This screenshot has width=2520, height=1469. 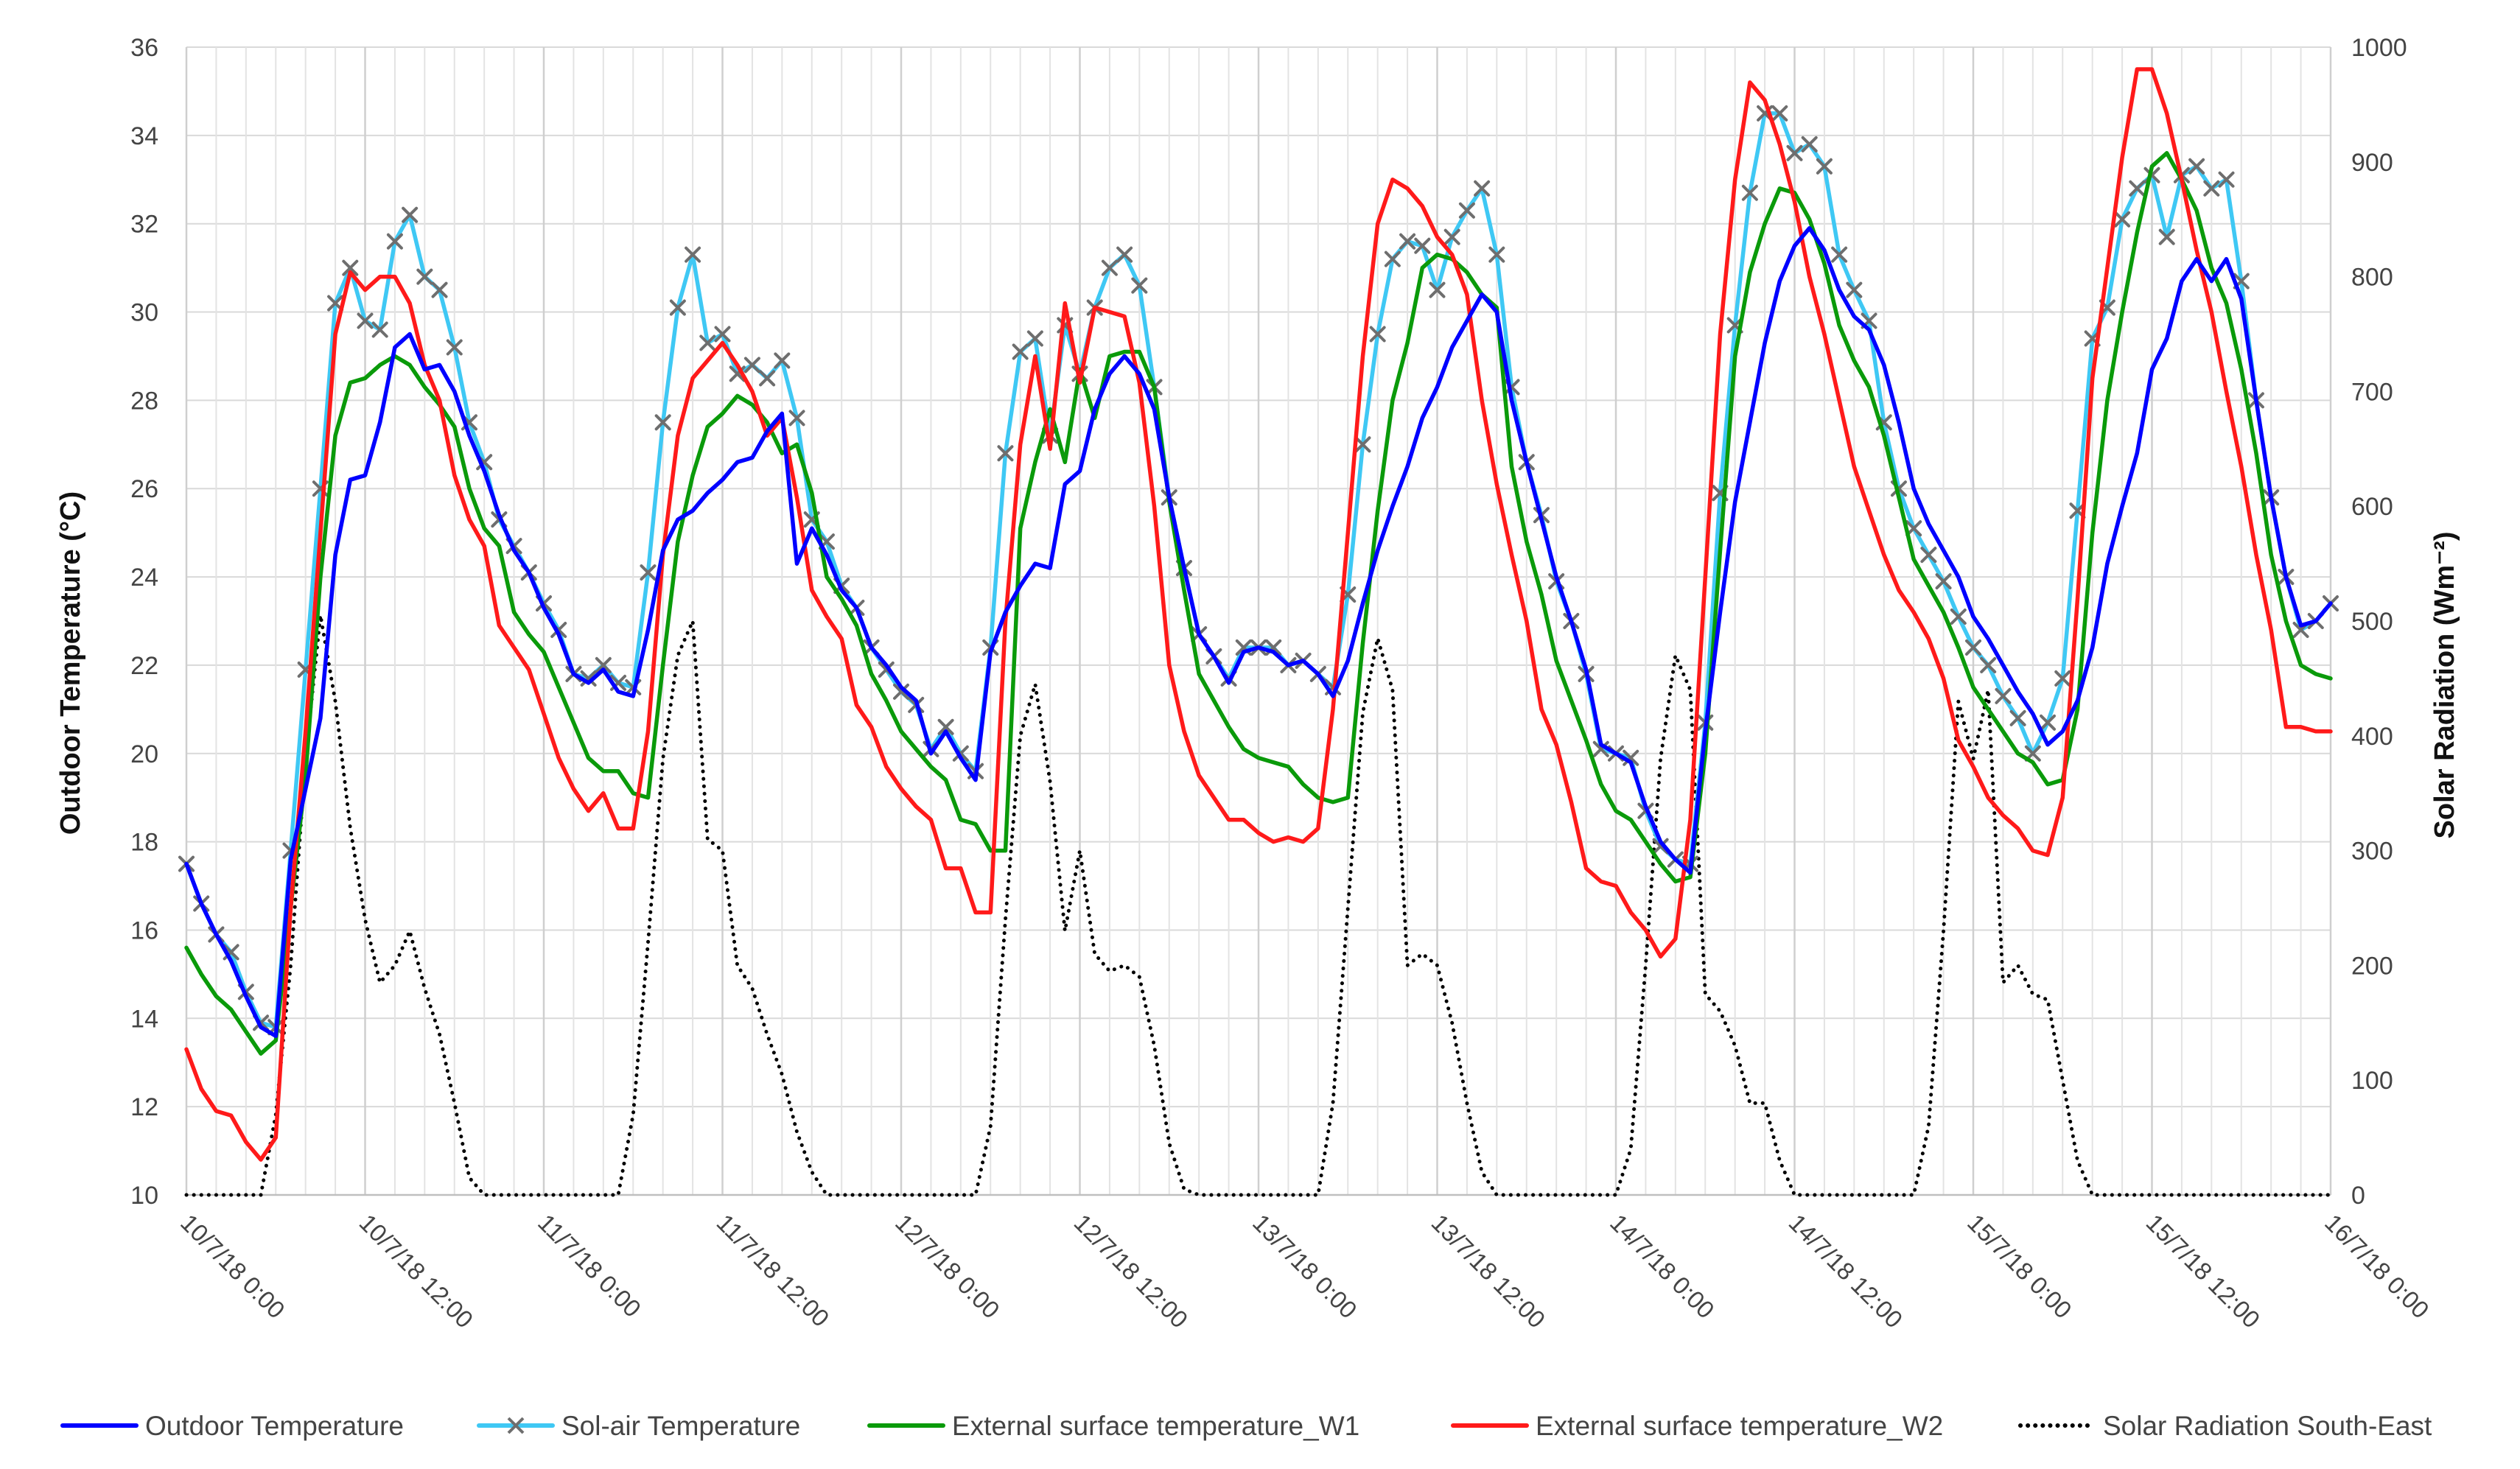 What do you see at coordinates (144, 313) in the screenshot?
I see `left-tick-label: 30` at bounding box center [144, 313].